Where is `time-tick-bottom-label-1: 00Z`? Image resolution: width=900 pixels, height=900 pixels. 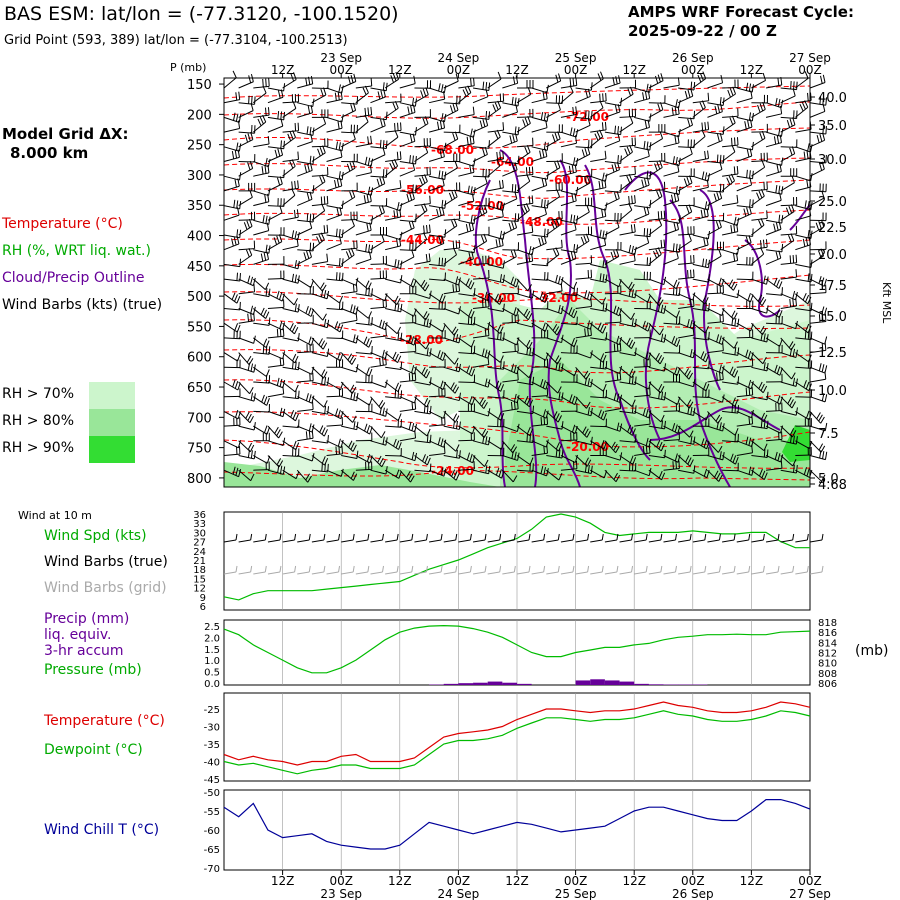
time-tick-bottom-label-1: 00Z is located at coordinates (341, 881).